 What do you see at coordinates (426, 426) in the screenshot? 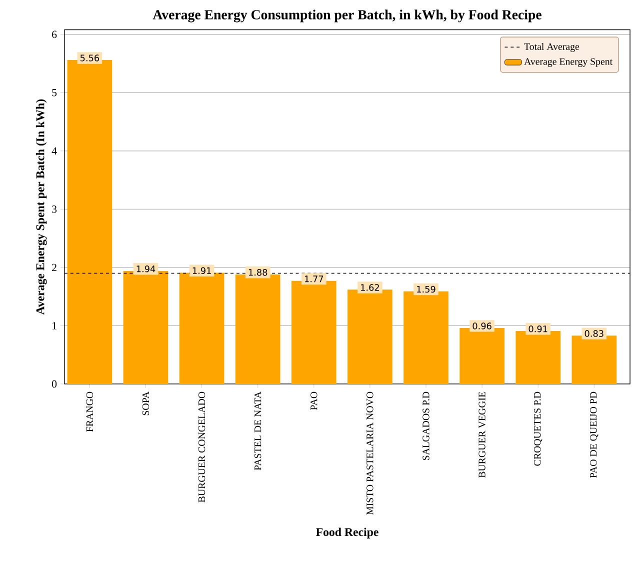
I see `x-tick-label: SALGADOS P.D` at bounding box center [426, 426].